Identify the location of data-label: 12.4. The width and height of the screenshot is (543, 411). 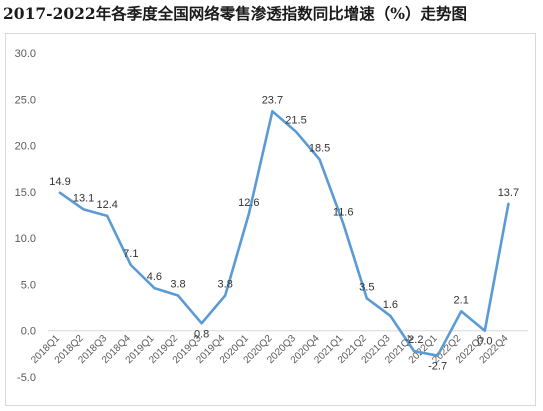
(106, 205).